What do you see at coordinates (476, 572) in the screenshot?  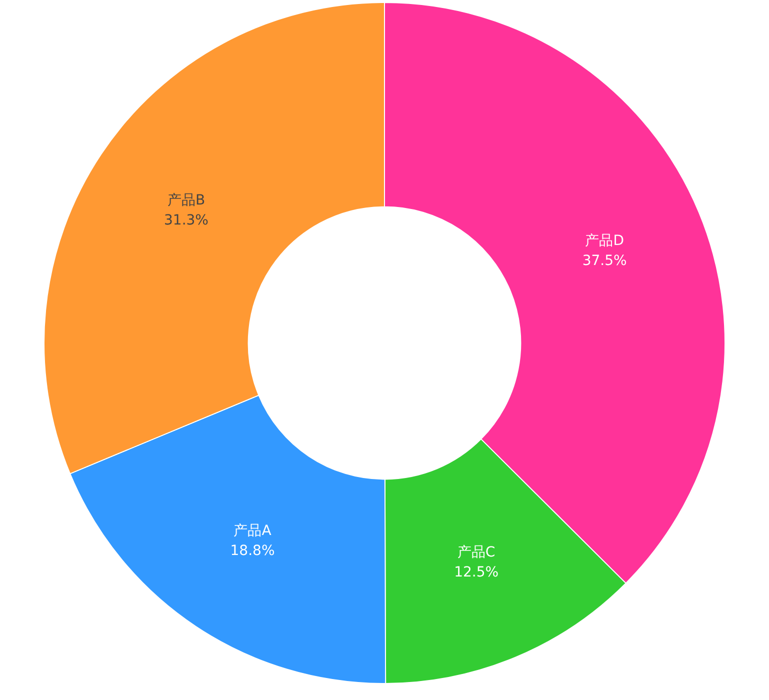 I see `data-label: 12.5%` at bounding box center [476, 572].